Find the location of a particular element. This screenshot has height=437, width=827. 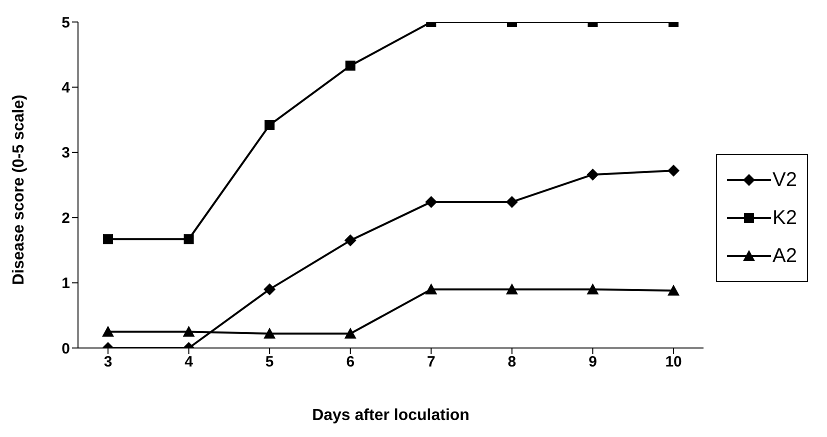

x-tick-label: 7 is located at coordinates (431, 362).